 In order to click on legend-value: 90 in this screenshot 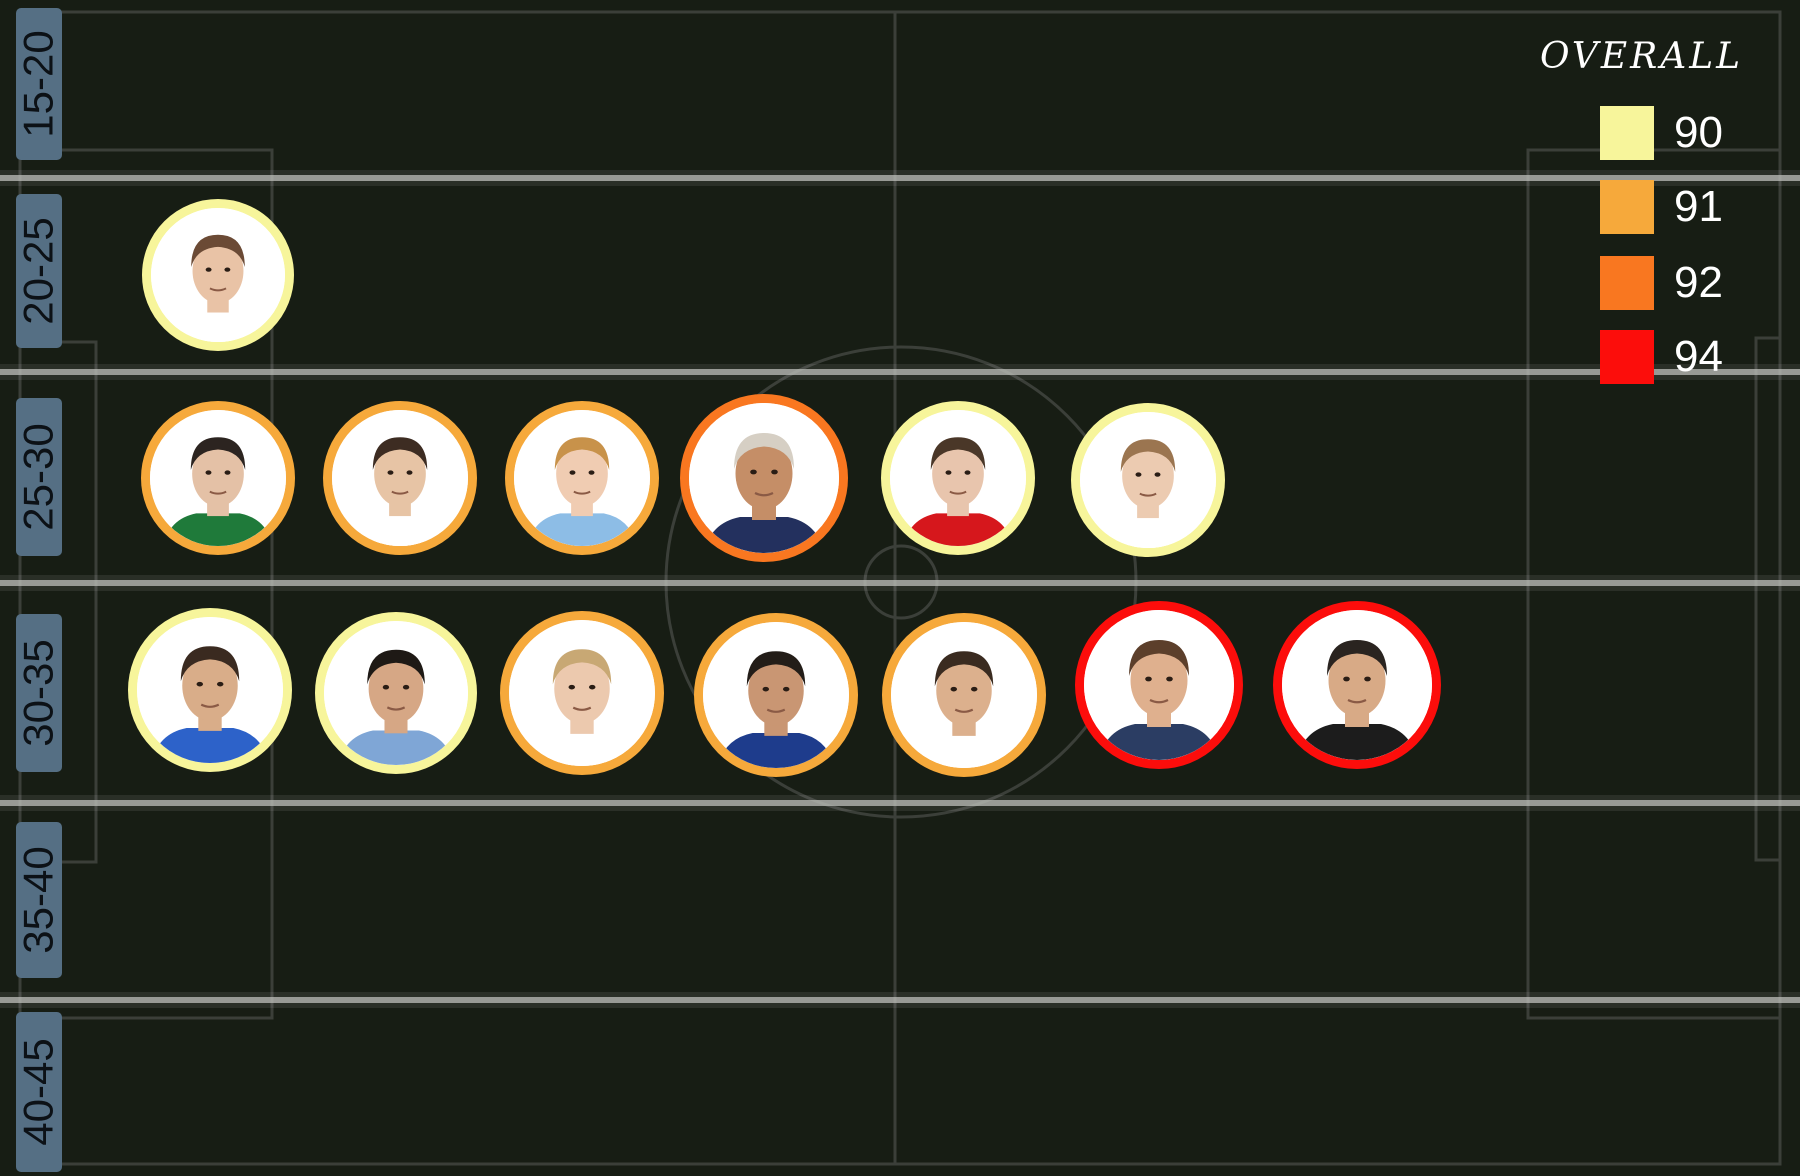, I will do `click(1698, 132)`.